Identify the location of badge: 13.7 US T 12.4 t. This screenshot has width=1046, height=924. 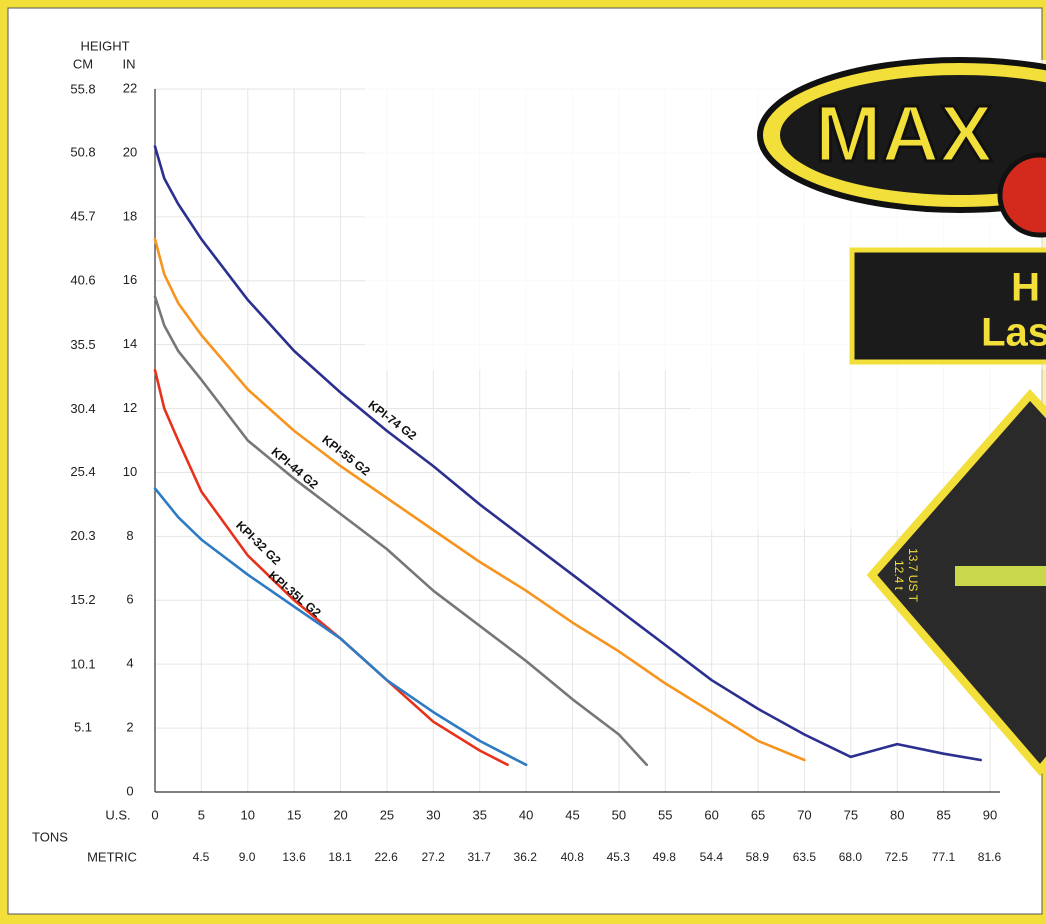
(956, 583).